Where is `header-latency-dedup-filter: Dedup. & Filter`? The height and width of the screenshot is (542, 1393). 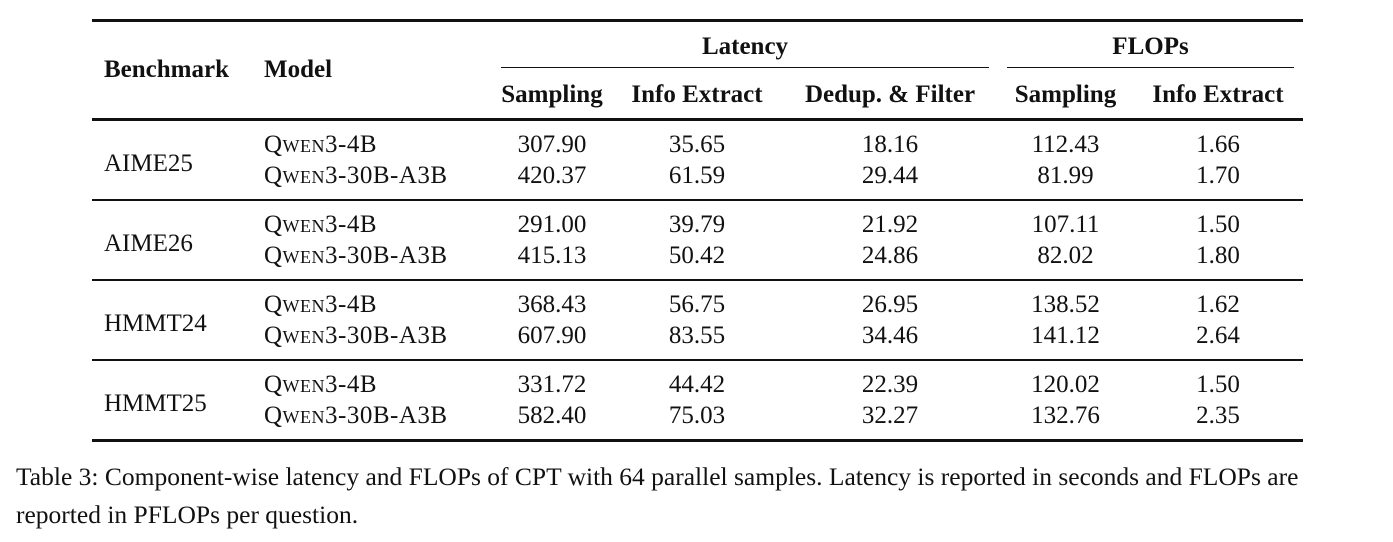
header-latency-dedup-filter: Dedup. & Filter is located at coordinates (890, 94).